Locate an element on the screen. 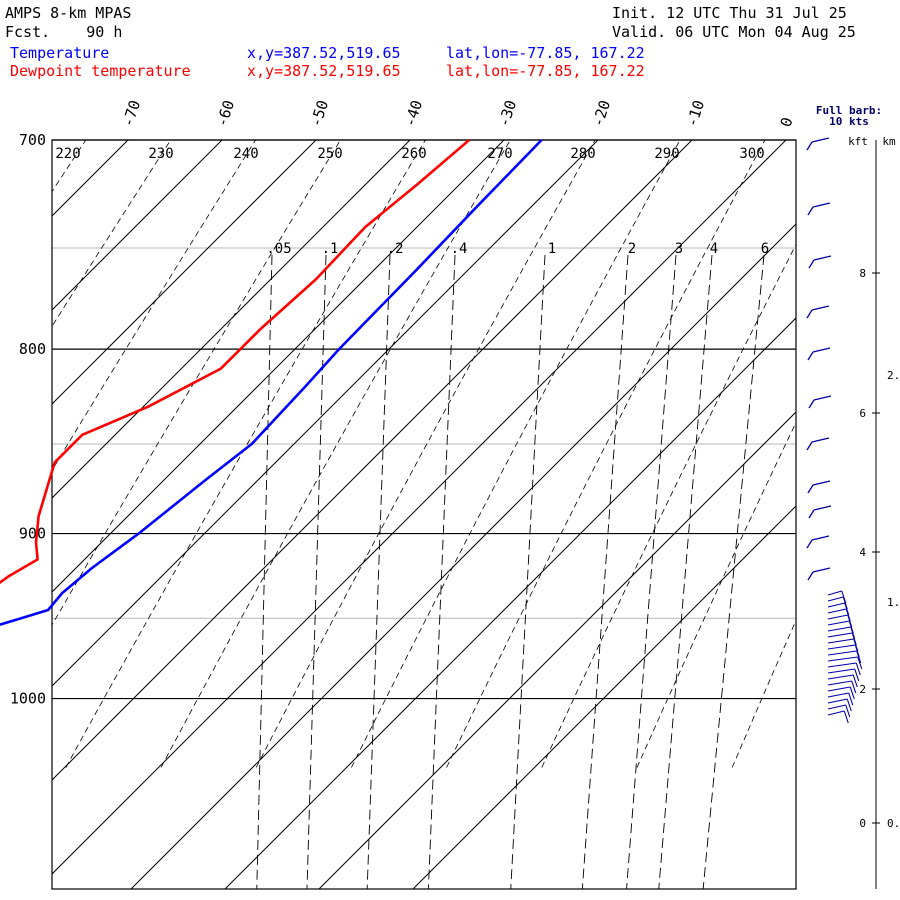  legend-dewpoint-label: Dewpoint temperature is located at coordinates (100, 71).